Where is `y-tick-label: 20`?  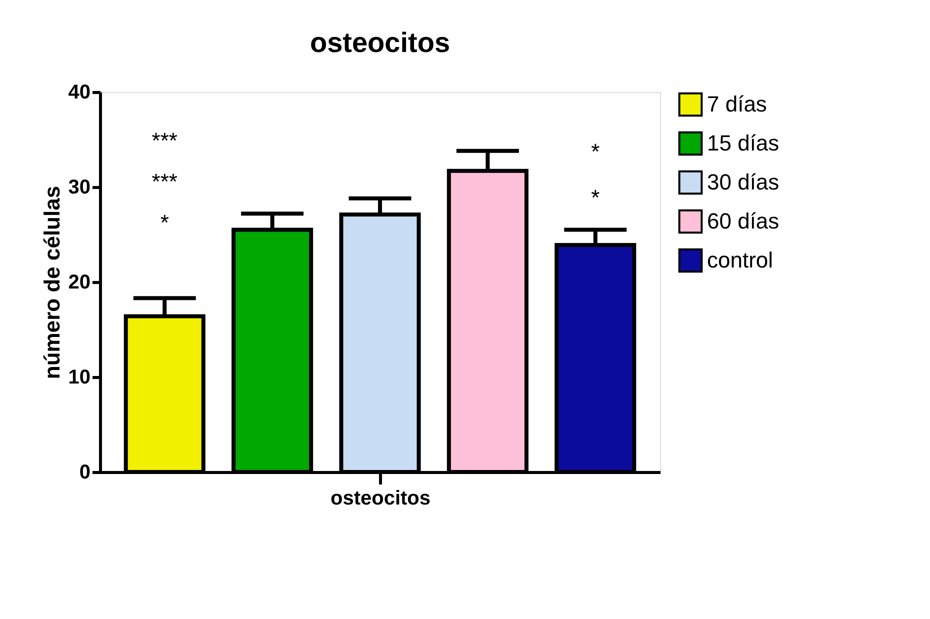 y-tick-label: 20 is located at coordinates (79, 283).